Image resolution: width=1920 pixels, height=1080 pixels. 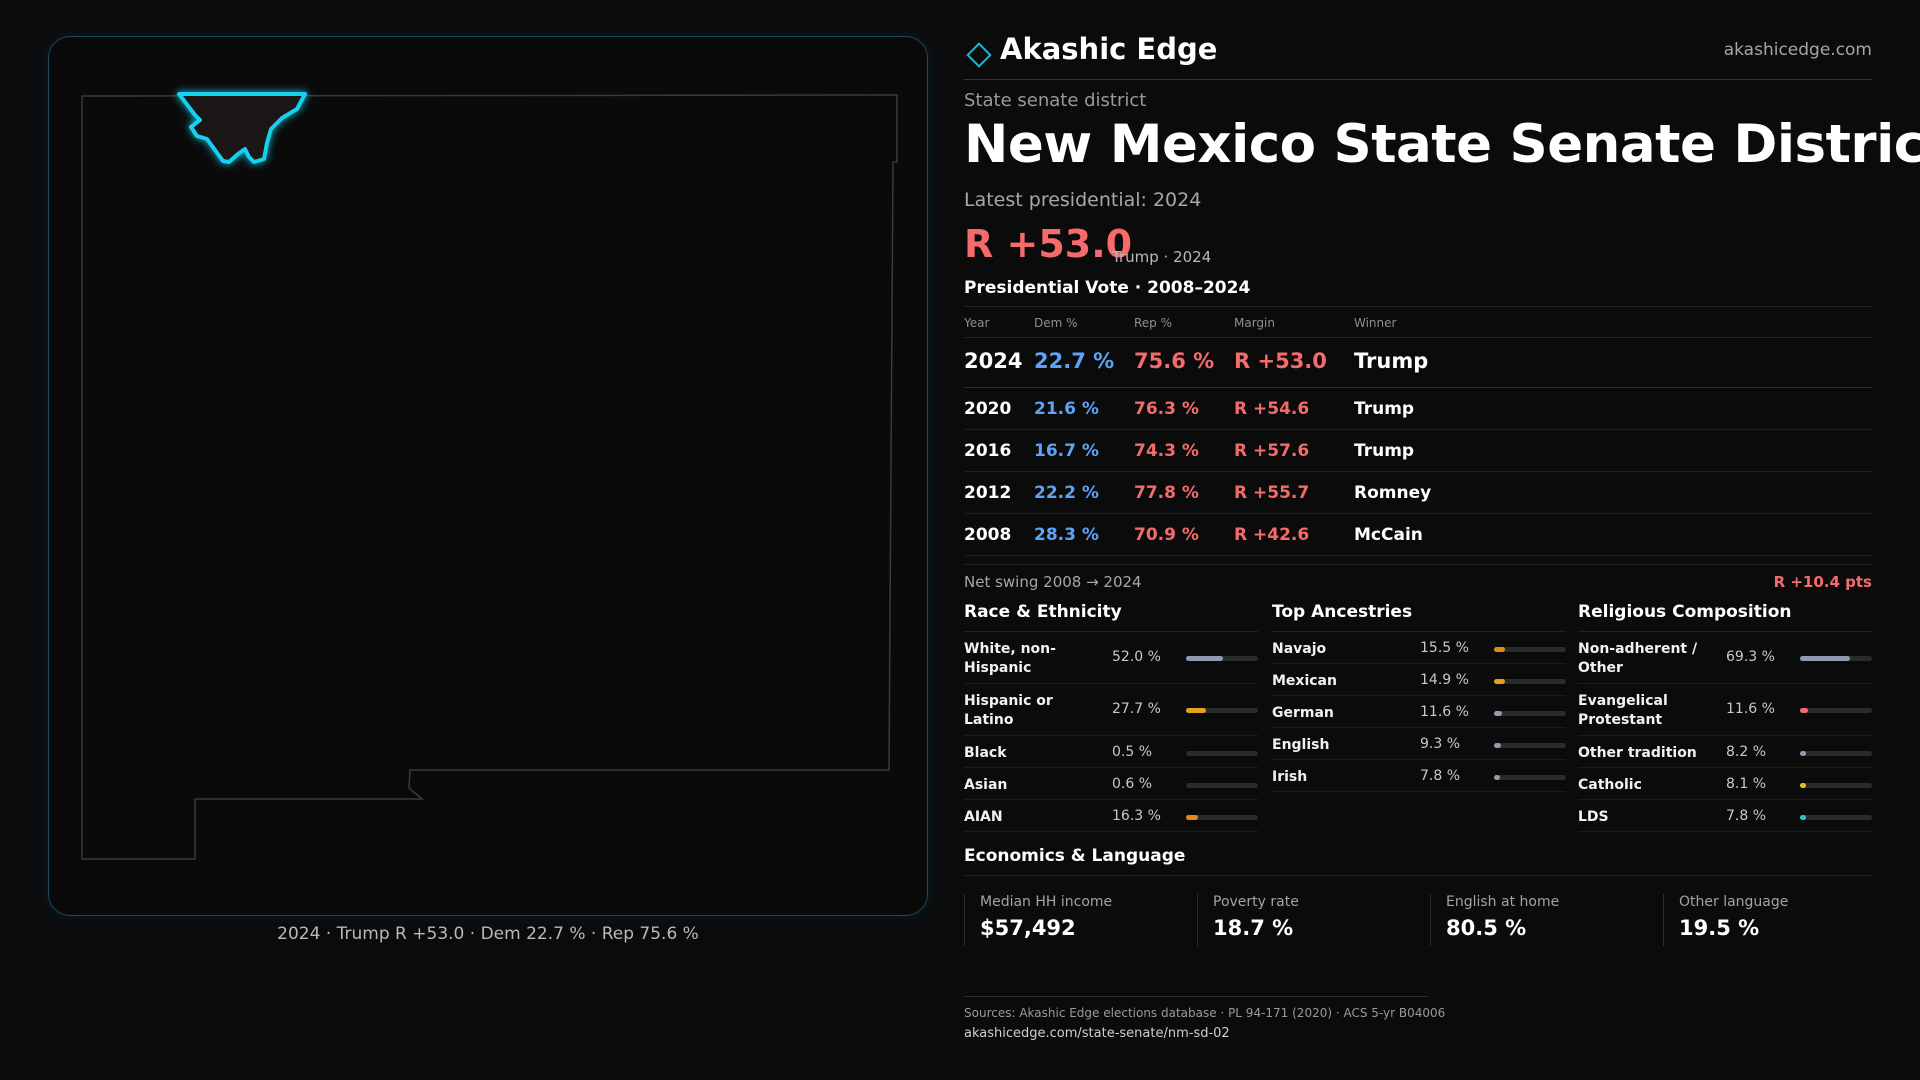 What do you see at coordinates (1066, 451) in the screenshot?
I see `row-dem: 16.7 %` at bounding box center [1066, 451].